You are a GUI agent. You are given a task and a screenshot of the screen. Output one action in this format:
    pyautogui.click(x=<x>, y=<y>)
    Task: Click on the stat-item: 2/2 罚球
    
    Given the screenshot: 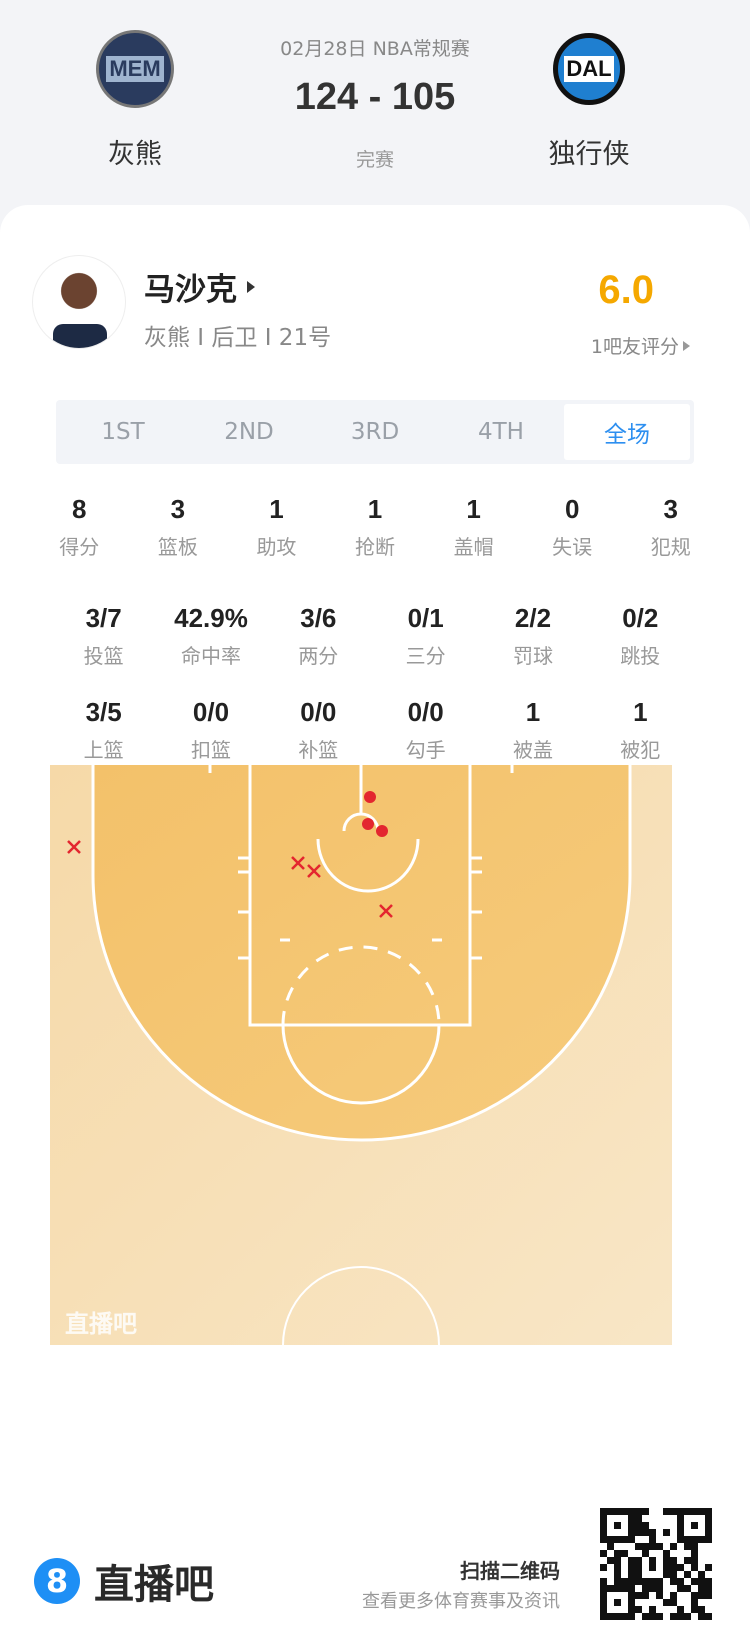 What is the action you would take?
    pyautogui.click(x=532, y=636)
    